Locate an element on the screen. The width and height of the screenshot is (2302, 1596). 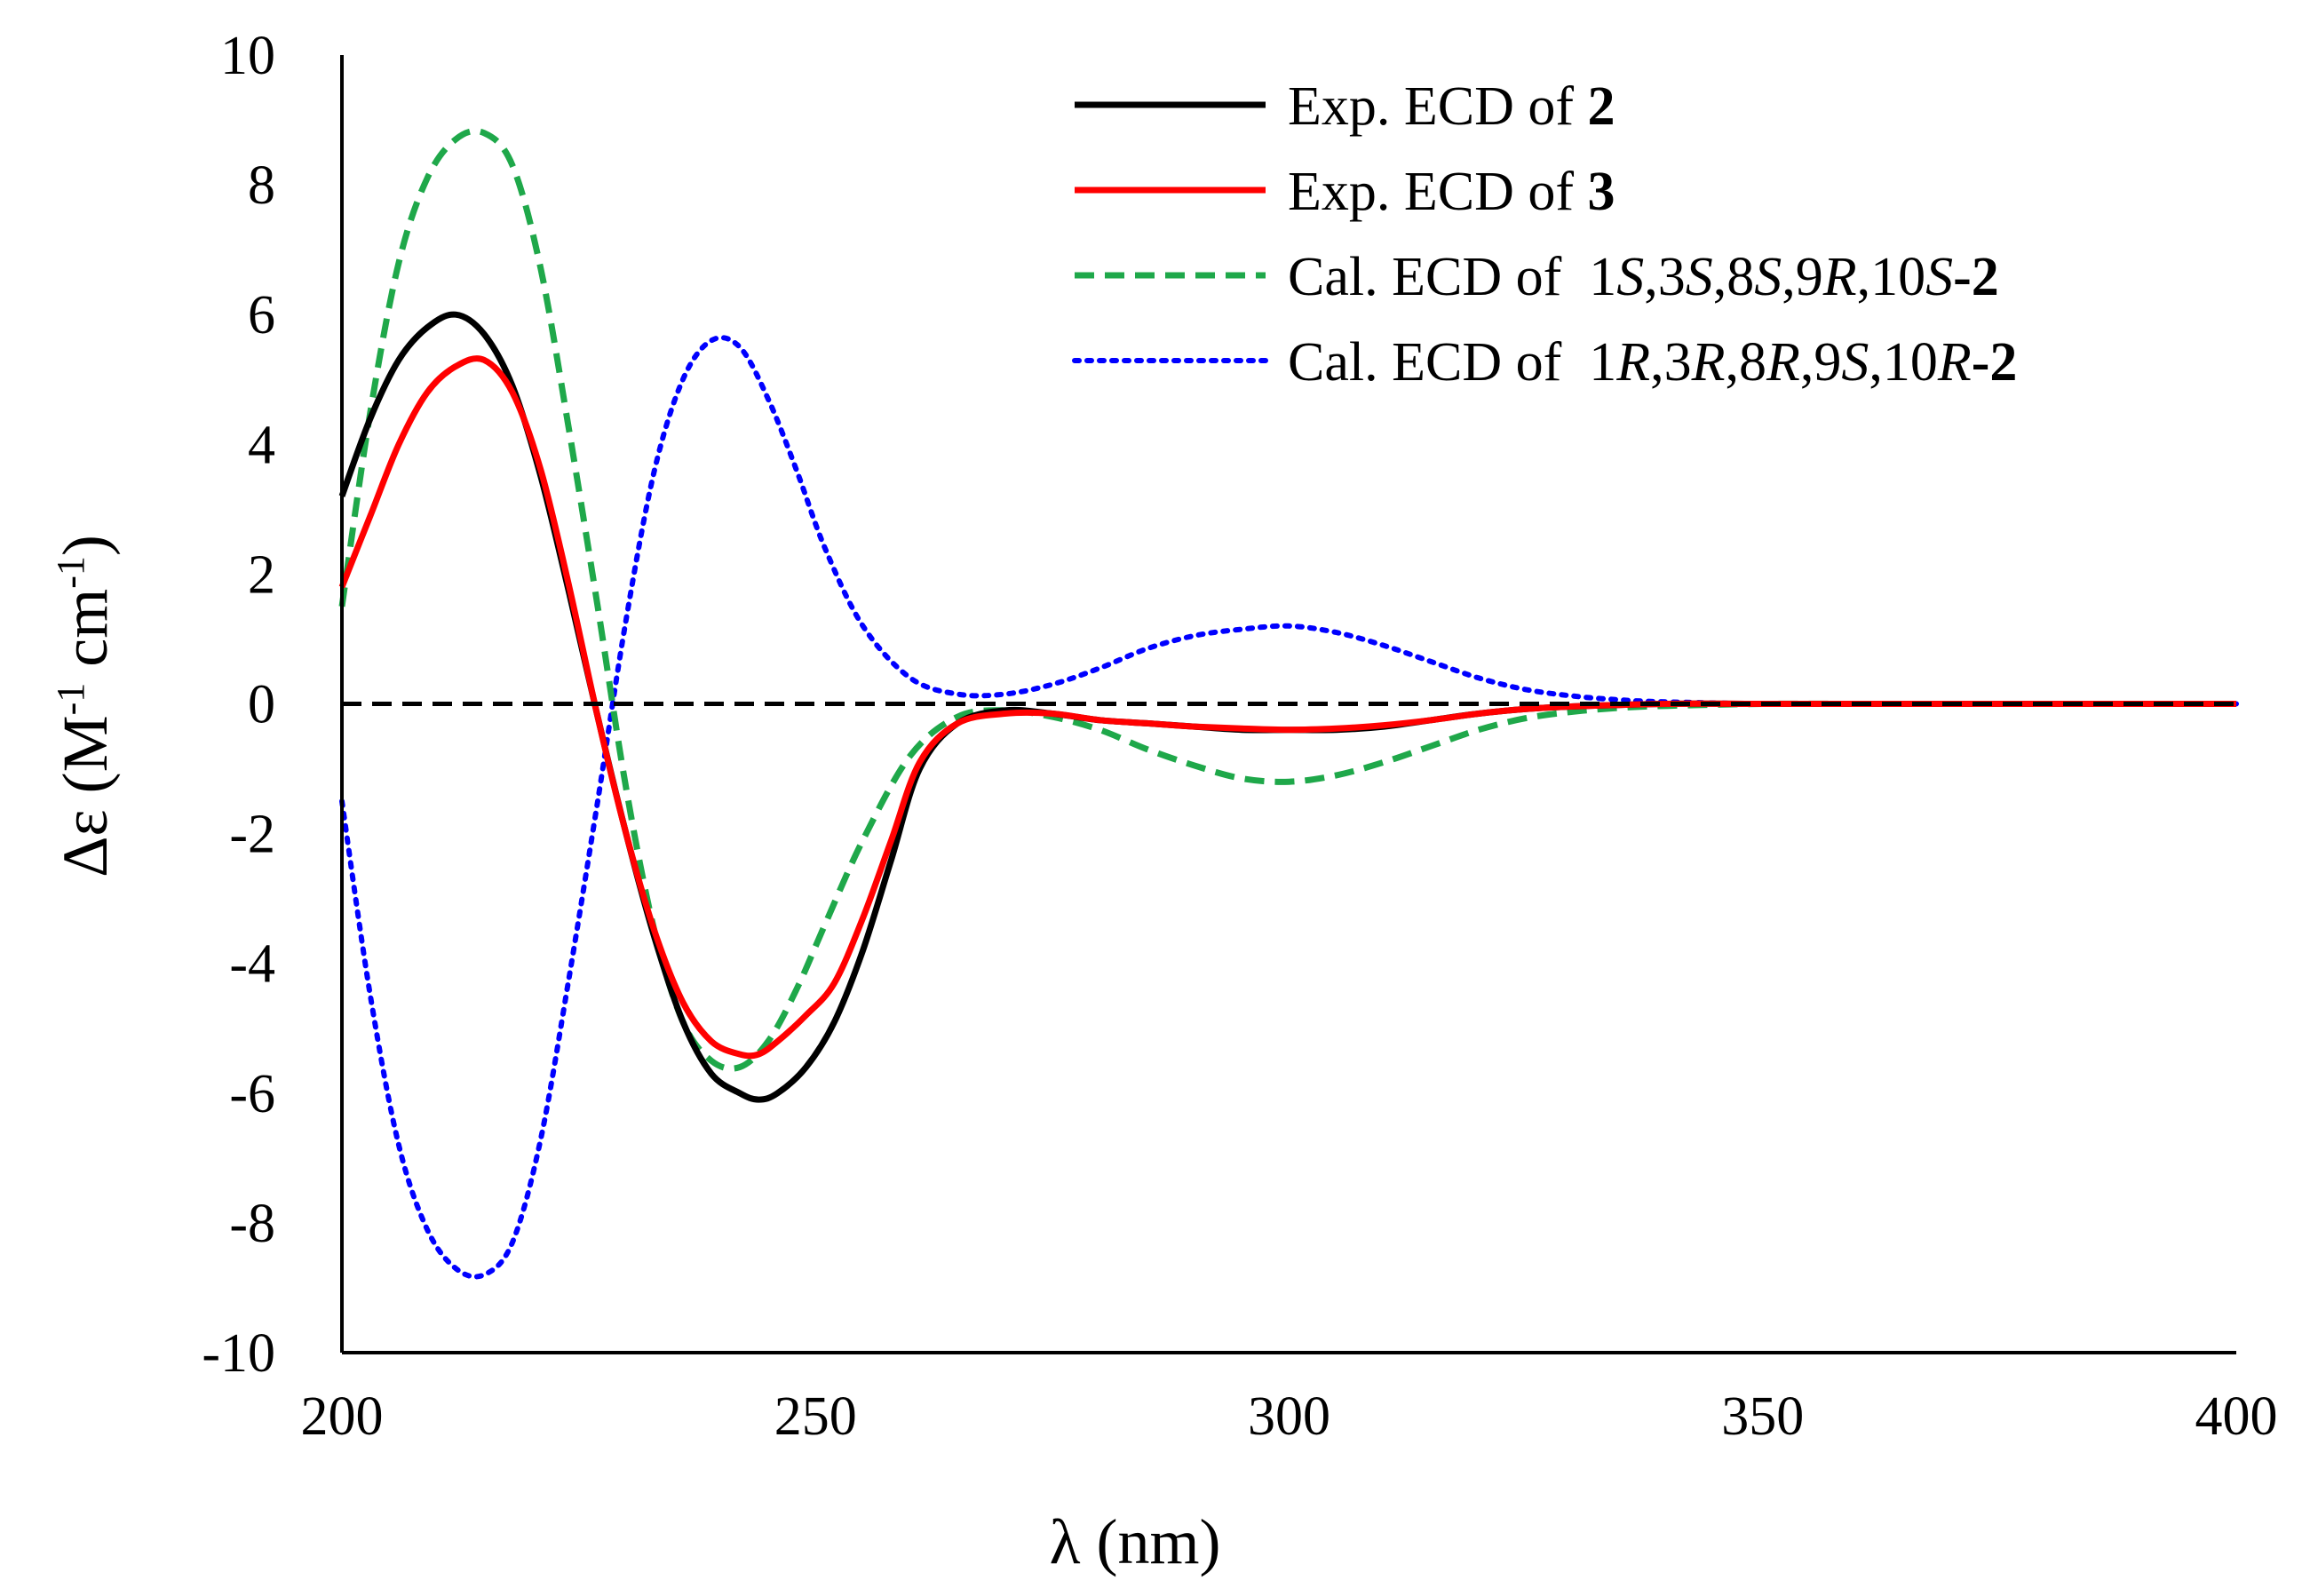
x-tick-label: 300 is located at coordinates (1289, 1417).